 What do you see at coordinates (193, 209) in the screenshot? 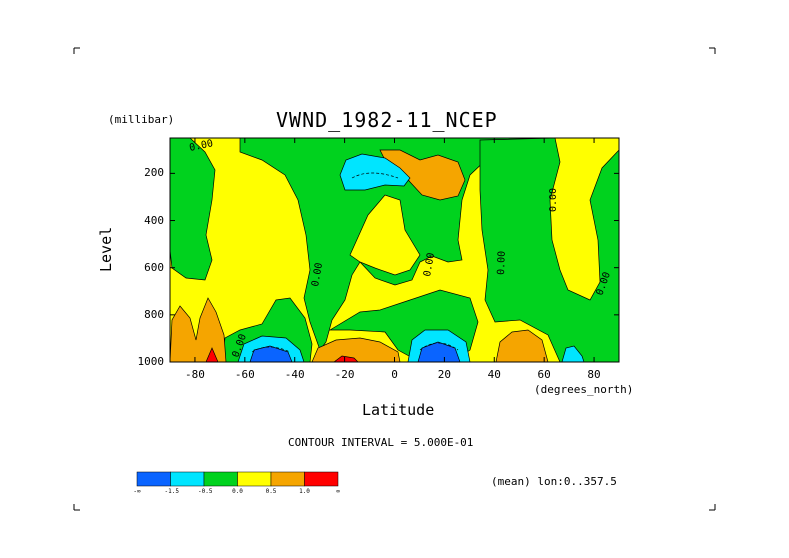
I see `region-green-left` at bounding box center [193, 209].